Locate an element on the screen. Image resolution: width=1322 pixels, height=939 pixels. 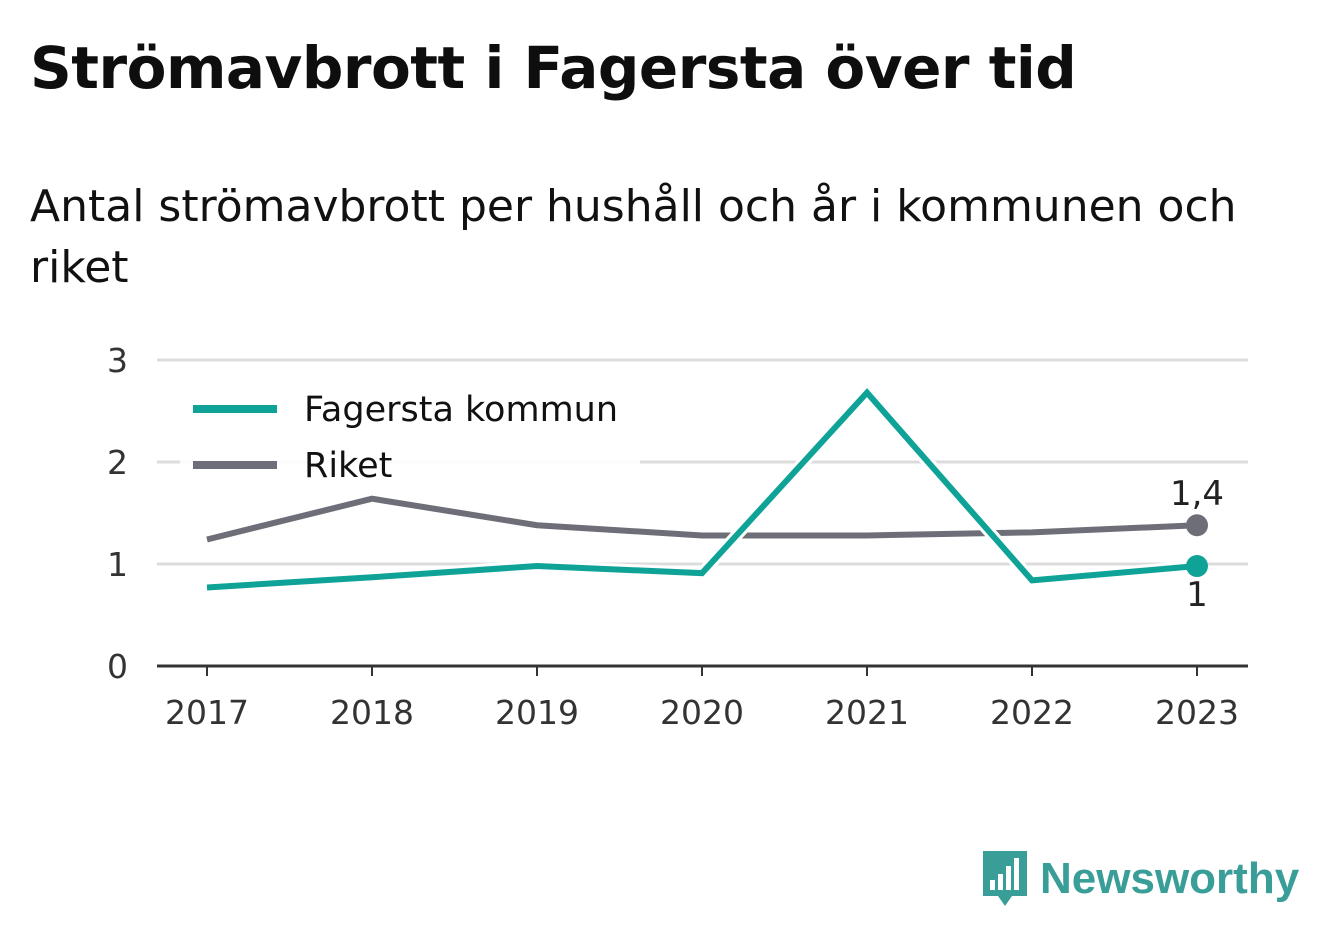
legend: Fagersta kommun Riket is located at coordinates (410, 434).